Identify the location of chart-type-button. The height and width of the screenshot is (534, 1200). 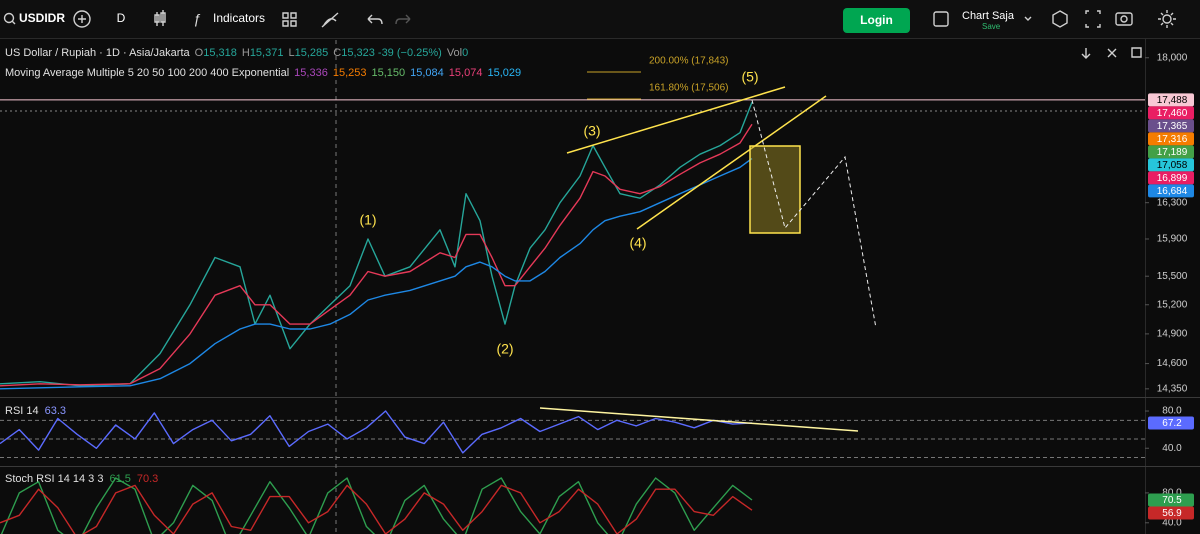
(160, 18).